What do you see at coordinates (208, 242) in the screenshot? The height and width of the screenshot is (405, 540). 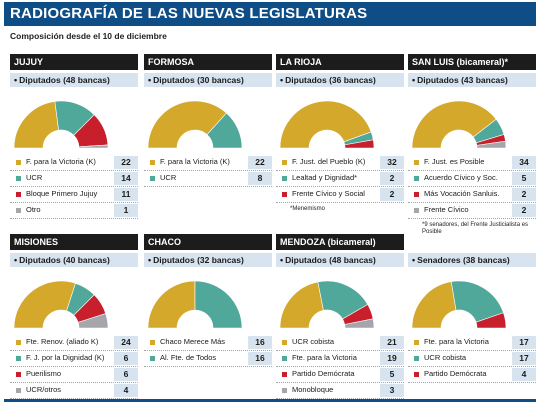 I see `chart-title: CHACO` at bounding box center [208, 242].